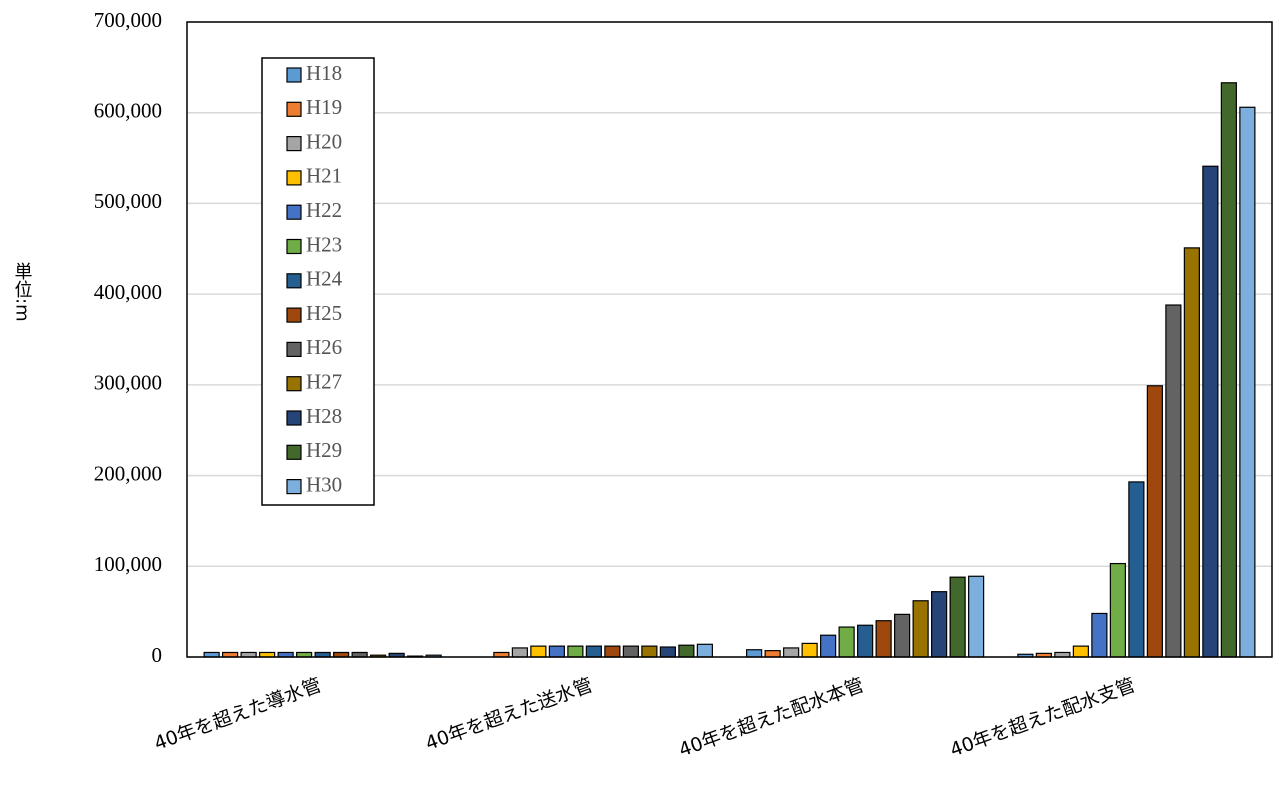 This screenshot has height=798, width=1279. Describe the element at coordinates (237, 714) in the screenshot. I see `x-tick-label: 40年を超えた導水管` at that location.